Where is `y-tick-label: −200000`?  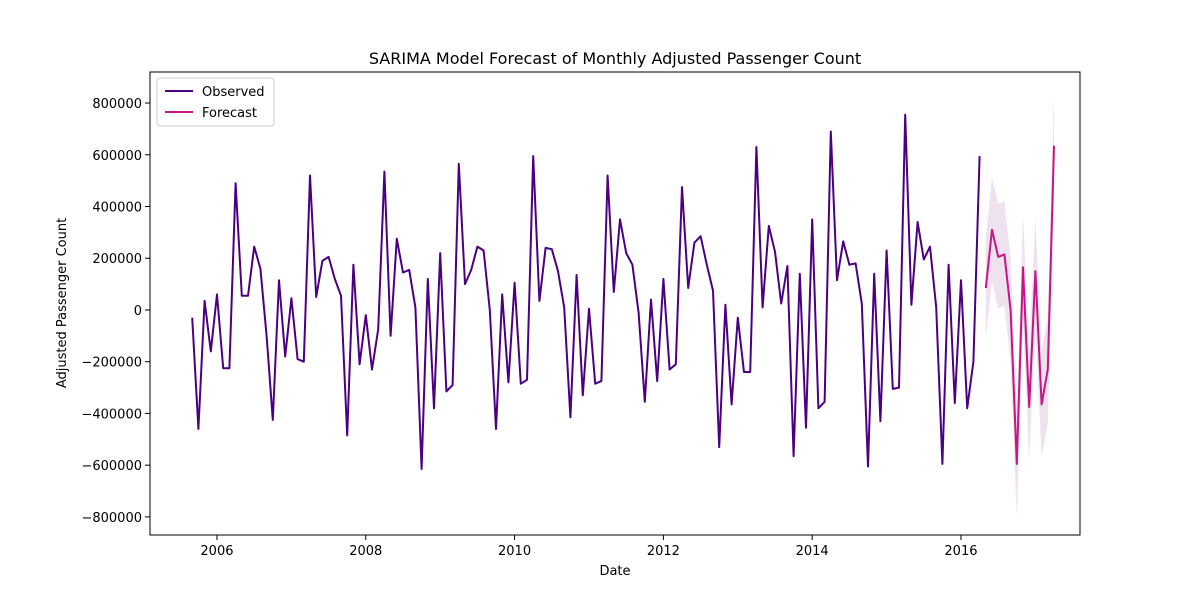 y-tick-label: −200000 is located at coordinates (111, 363).